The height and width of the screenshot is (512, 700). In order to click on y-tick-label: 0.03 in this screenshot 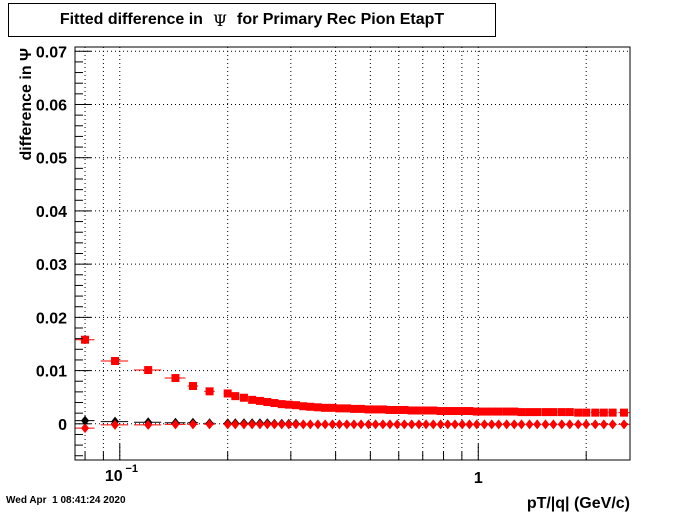, I will do `click(51, 265)`.